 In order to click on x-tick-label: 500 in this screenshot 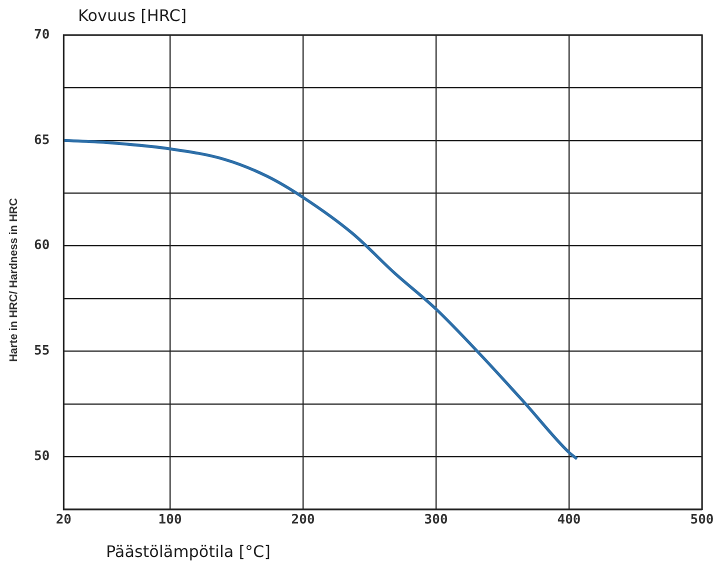, I will do `click(702, 520)`.